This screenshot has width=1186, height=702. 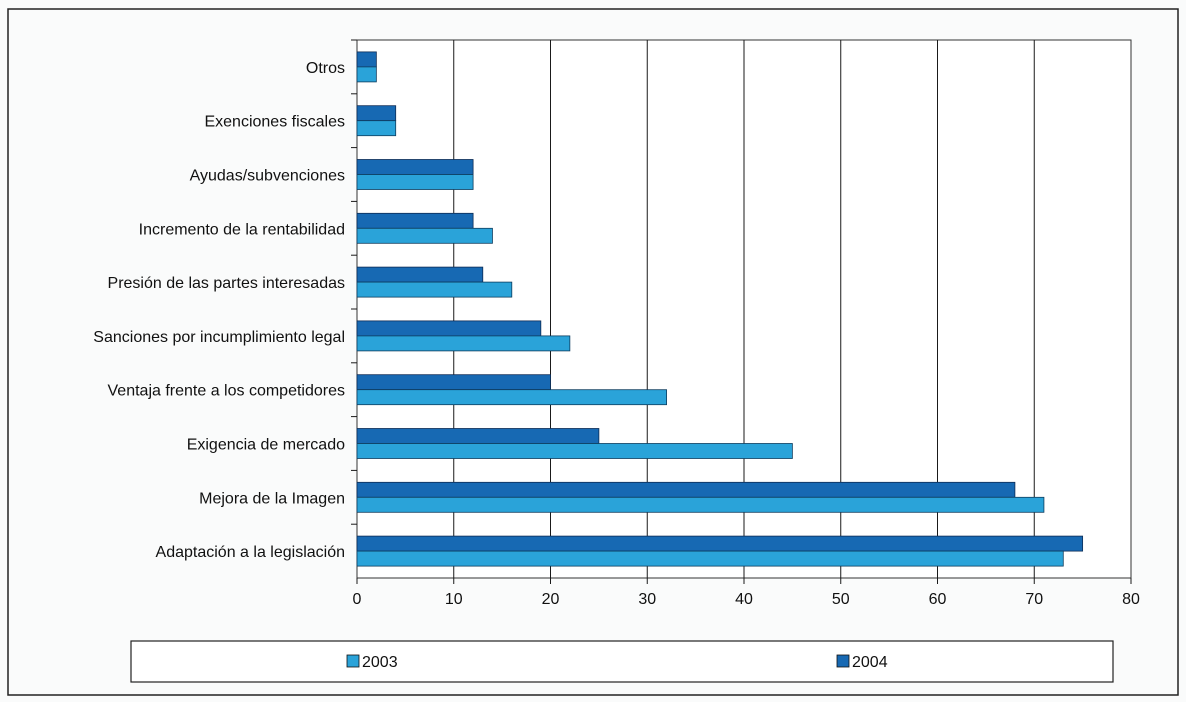 I want to click on x-tick-label: 30, so click(x=647, y=599).